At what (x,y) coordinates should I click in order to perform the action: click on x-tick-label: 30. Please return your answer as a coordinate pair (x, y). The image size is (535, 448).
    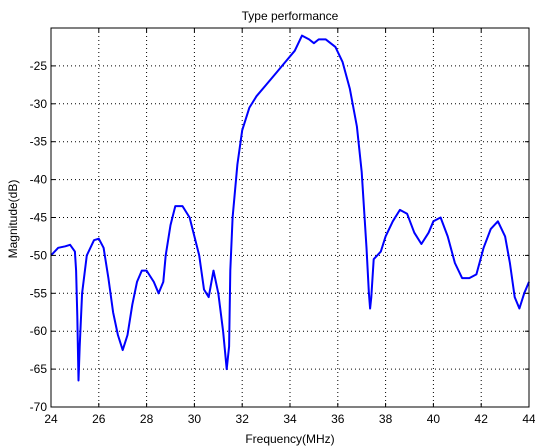
    Looking at the image, I should click on (195, 419).